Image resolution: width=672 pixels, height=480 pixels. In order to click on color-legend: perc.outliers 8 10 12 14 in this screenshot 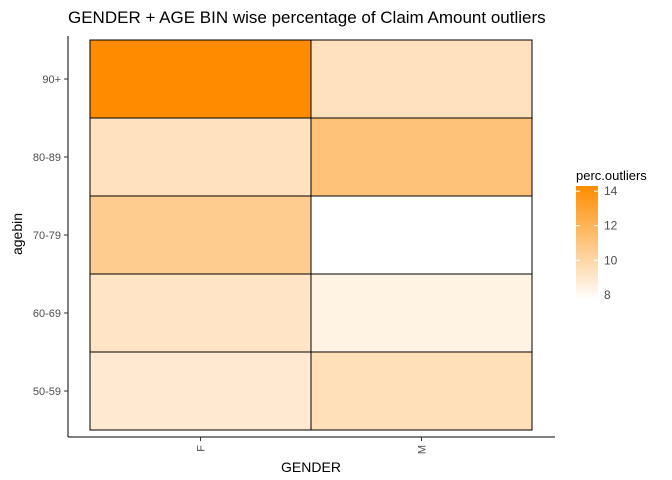, I will do `click(611, 235)`.